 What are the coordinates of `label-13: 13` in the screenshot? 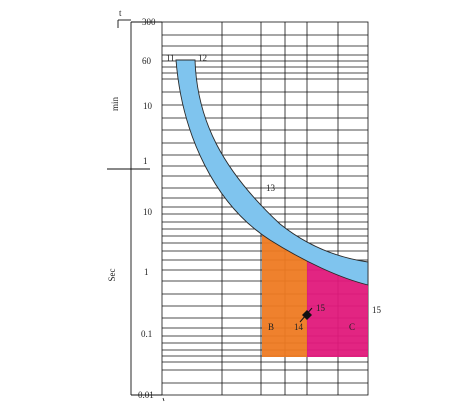 It's located at (271, 188).